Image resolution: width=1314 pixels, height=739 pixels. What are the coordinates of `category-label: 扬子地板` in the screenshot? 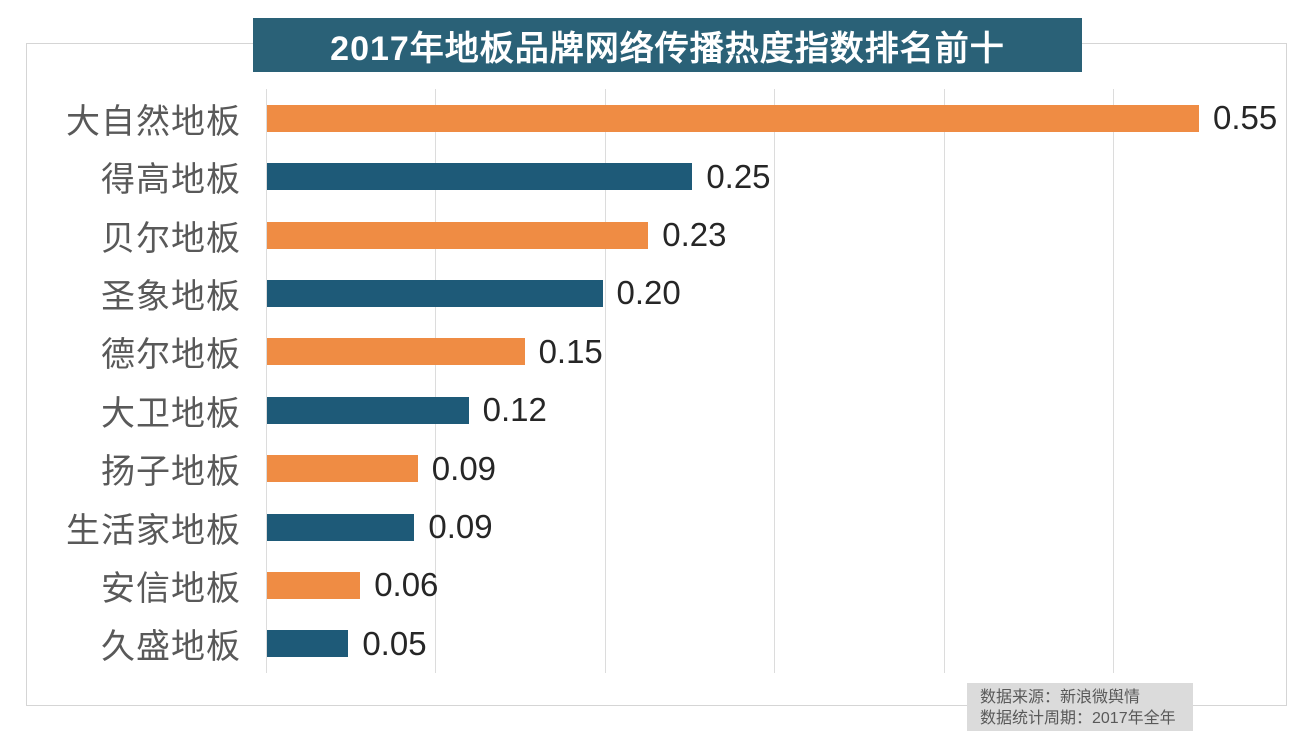 It's located at (171, 472).